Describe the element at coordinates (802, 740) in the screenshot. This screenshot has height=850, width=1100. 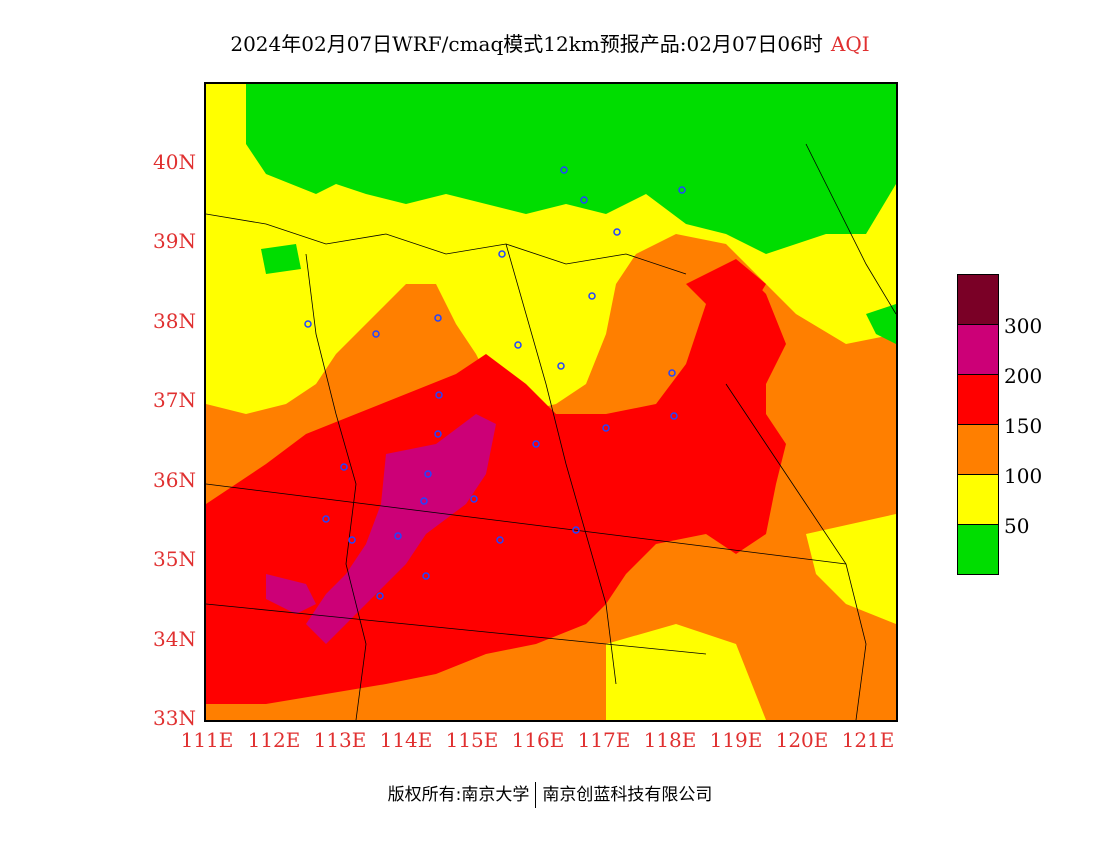
I see `lon-label-120: 120E` at that location.